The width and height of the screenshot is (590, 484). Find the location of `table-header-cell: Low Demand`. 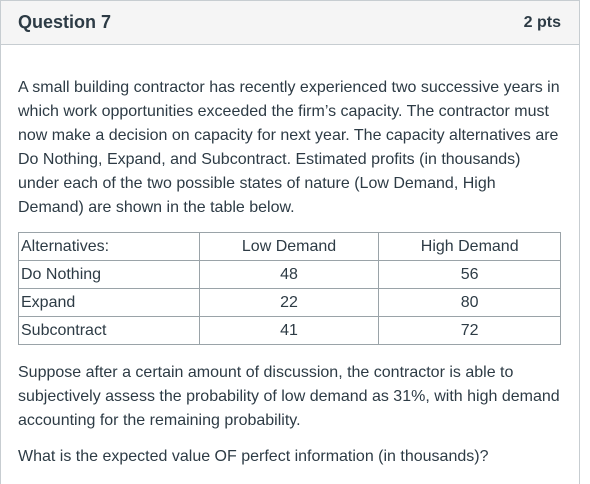

table-header-cell: Low Demand is located at coordinates (289, 246).